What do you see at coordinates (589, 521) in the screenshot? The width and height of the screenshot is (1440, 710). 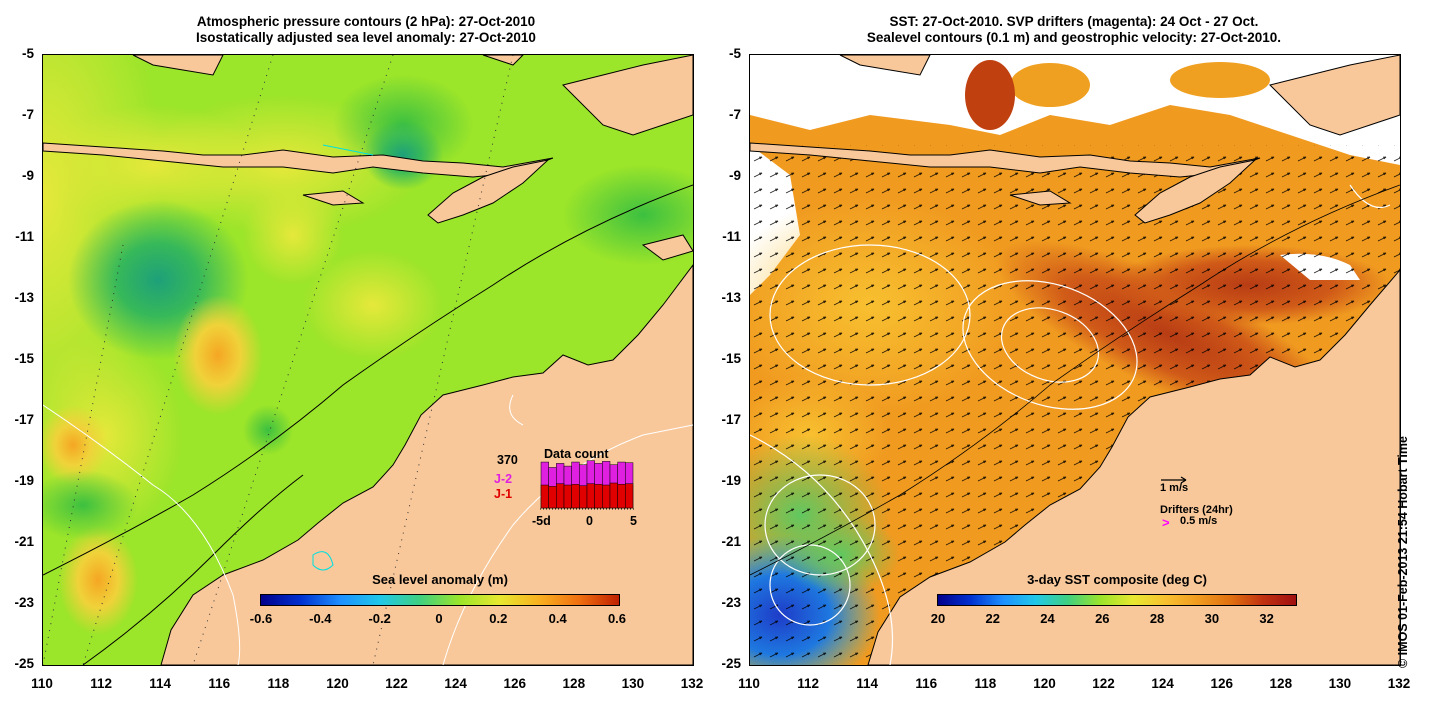 I see `data-count-xtick-0: 0` at bounding box center [589, 521].